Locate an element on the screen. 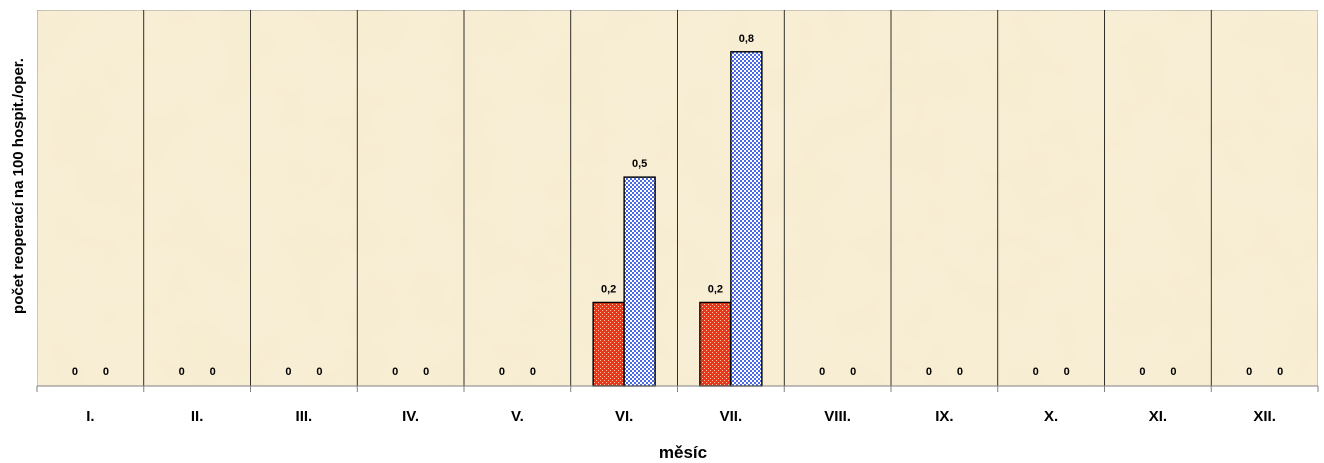  x-axis-title: měsíc is located at coordinates (683, 452).